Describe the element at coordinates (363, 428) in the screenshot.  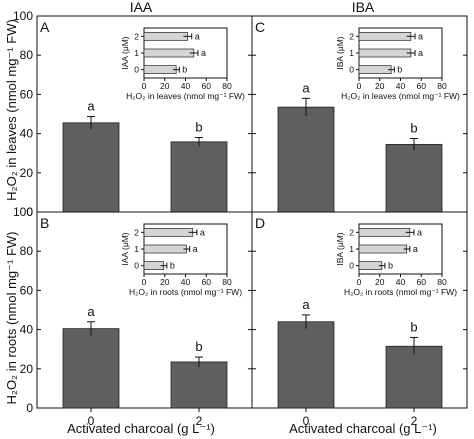
I see `x-axis-label-right: Activated charcoal (g L⁻¹)` at that location.